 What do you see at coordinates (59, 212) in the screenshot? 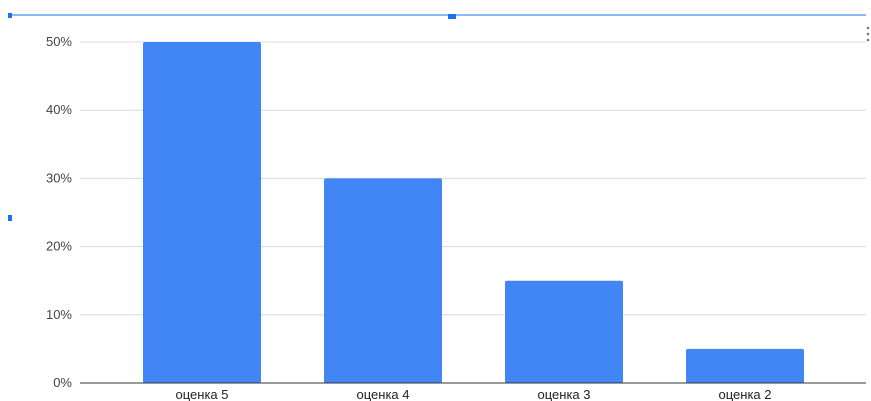
I see `y-axis-ticks: 0% 10% 20% 30% 40% 50%` at bounding box center [59, 212].